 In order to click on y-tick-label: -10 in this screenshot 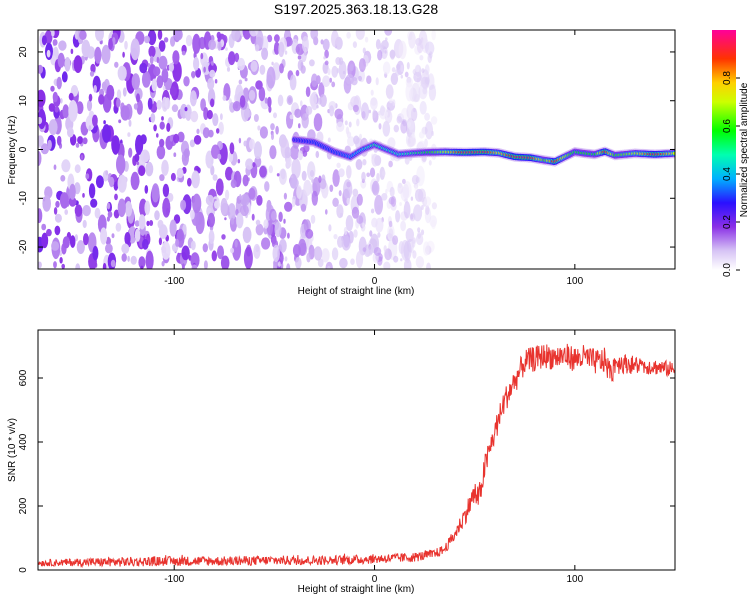, I will do `click(23, 198)`.